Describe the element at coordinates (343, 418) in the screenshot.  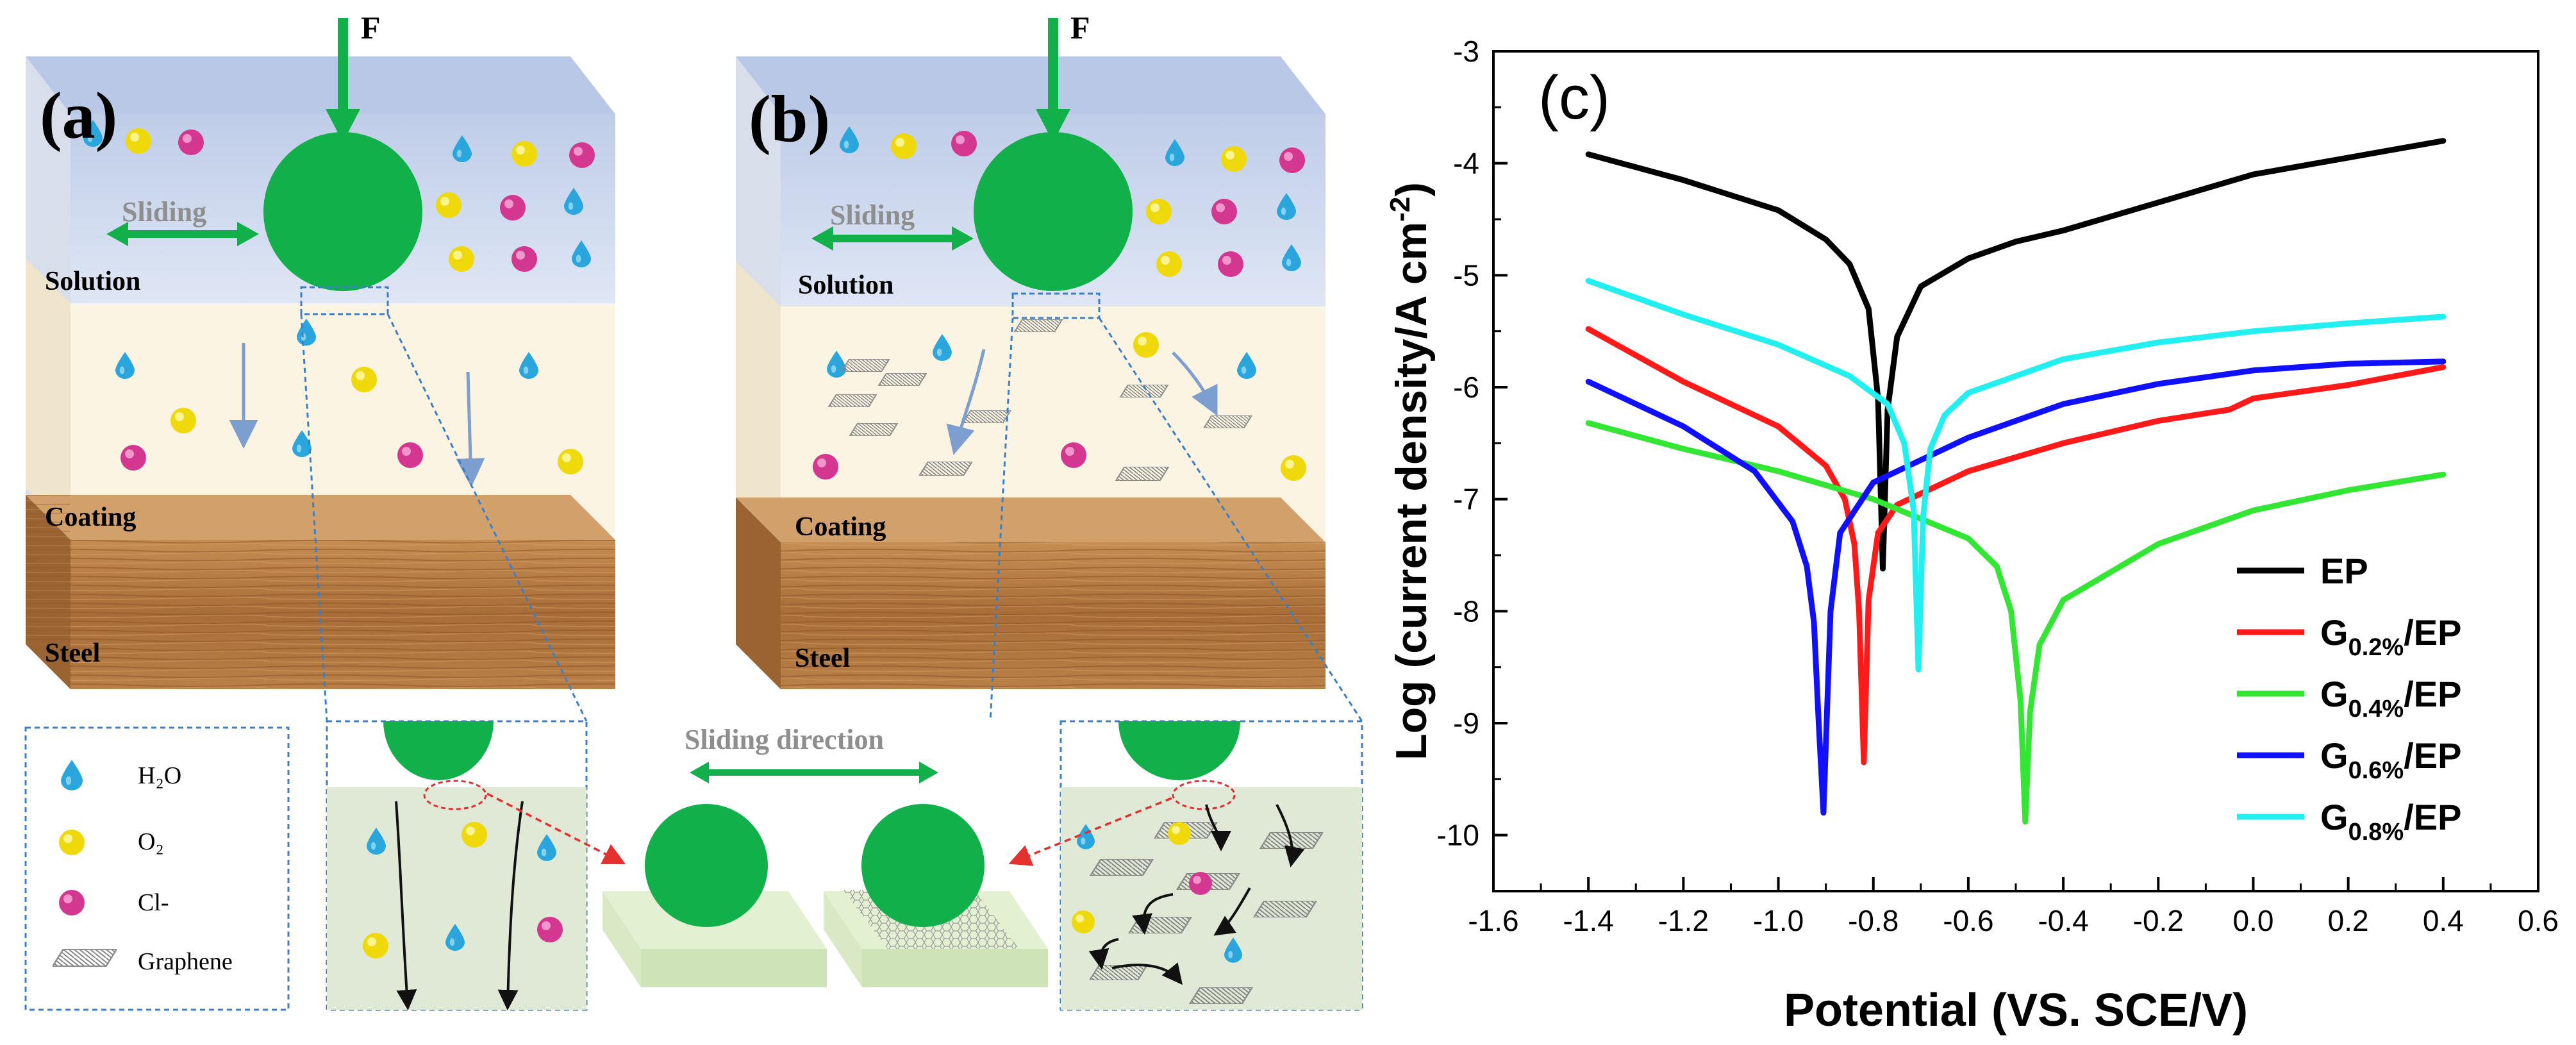
I see `coating-layer` at that location.